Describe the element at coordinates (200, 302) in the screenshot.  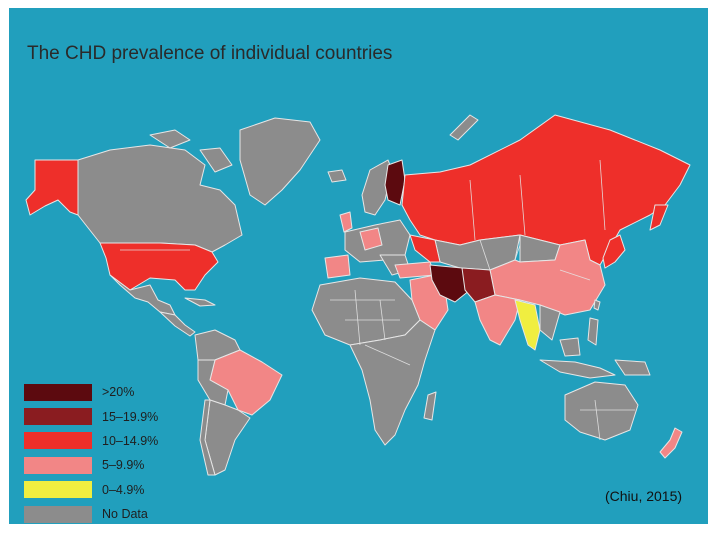
I see `region-caribbean` at that location.